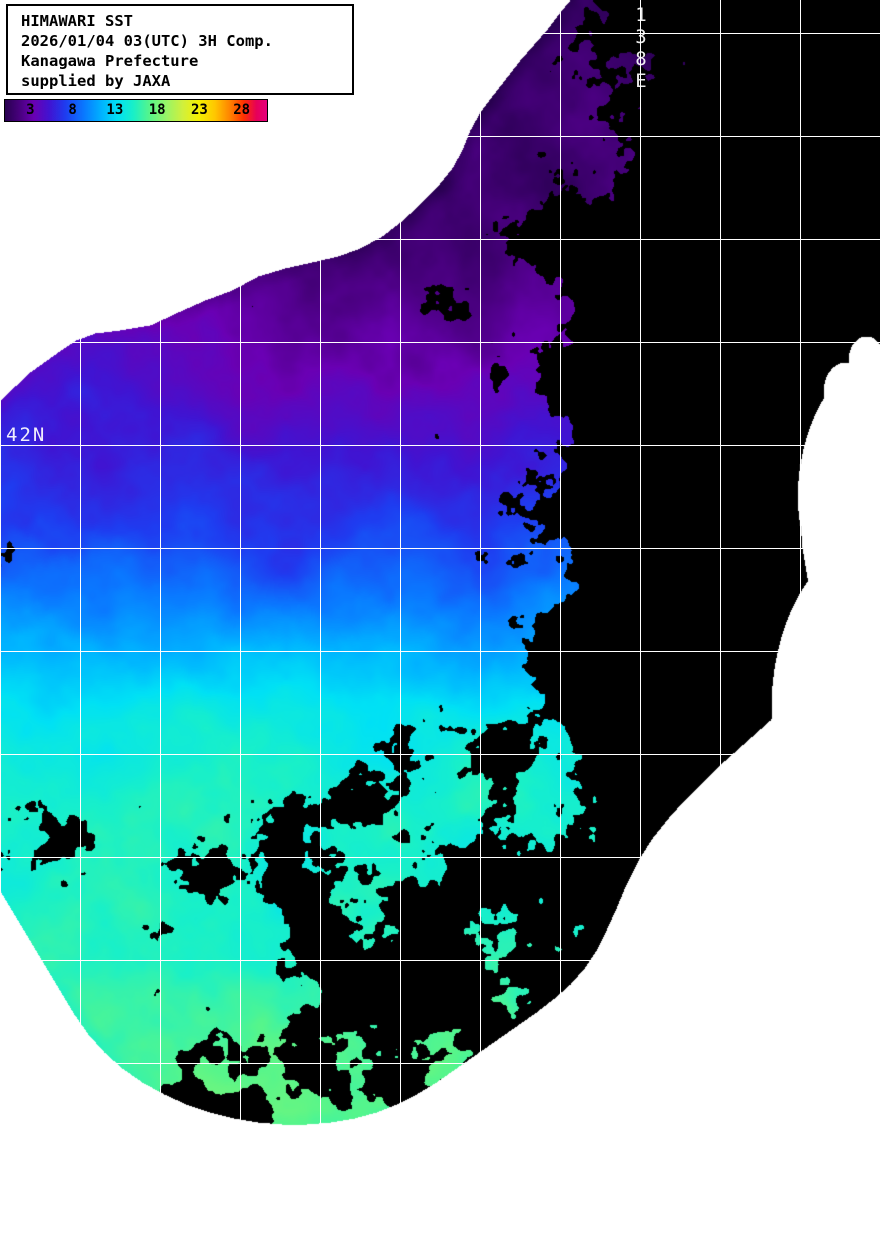 This screenshot has height=1259, width=880. Describe the element at coordinates (199, 110) in the screenshot. I see `colorbar-tick-23: 23` at that location.